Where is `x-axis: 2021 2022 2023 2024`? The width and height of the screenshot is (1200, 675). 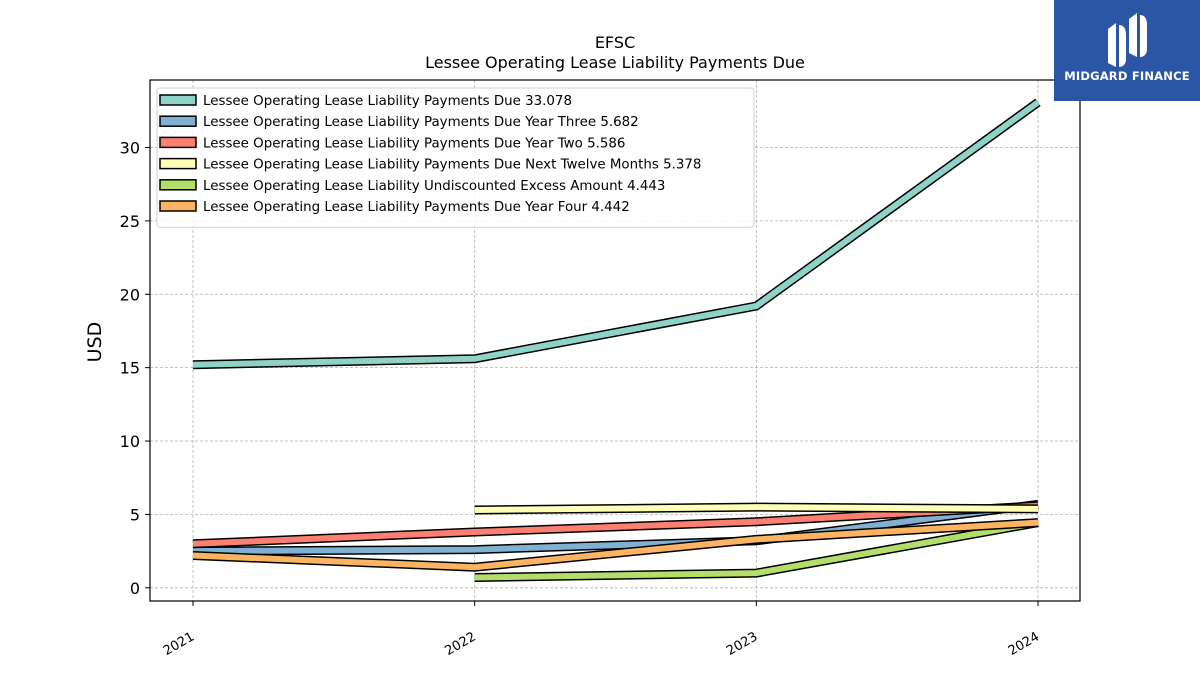 x-axis: 2021 2022 2023 2024 is located at coordinates (601, 630).